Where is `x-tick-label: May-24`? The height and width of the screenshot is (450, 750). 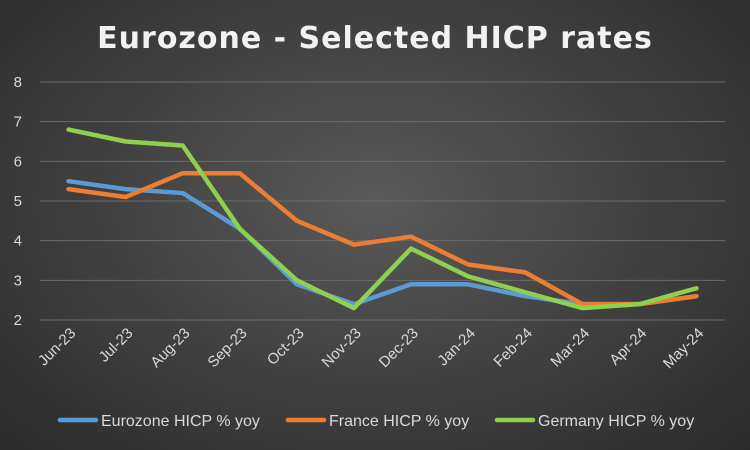
x-tick-label: May-24 is located at coordinates (683, 348).